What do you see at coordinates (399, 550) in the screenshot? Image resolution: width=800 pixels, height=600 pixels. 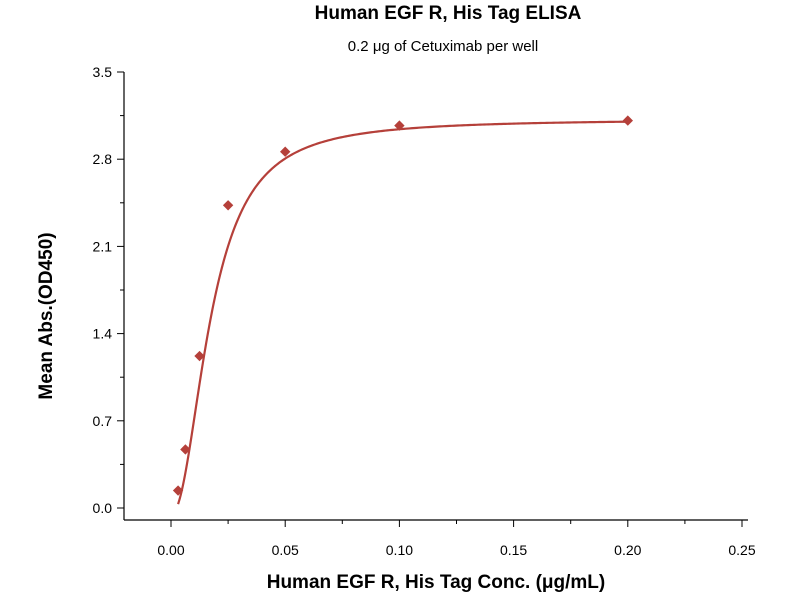 I see `x-tick-label: 0.10` at bounding box center [399, 550].